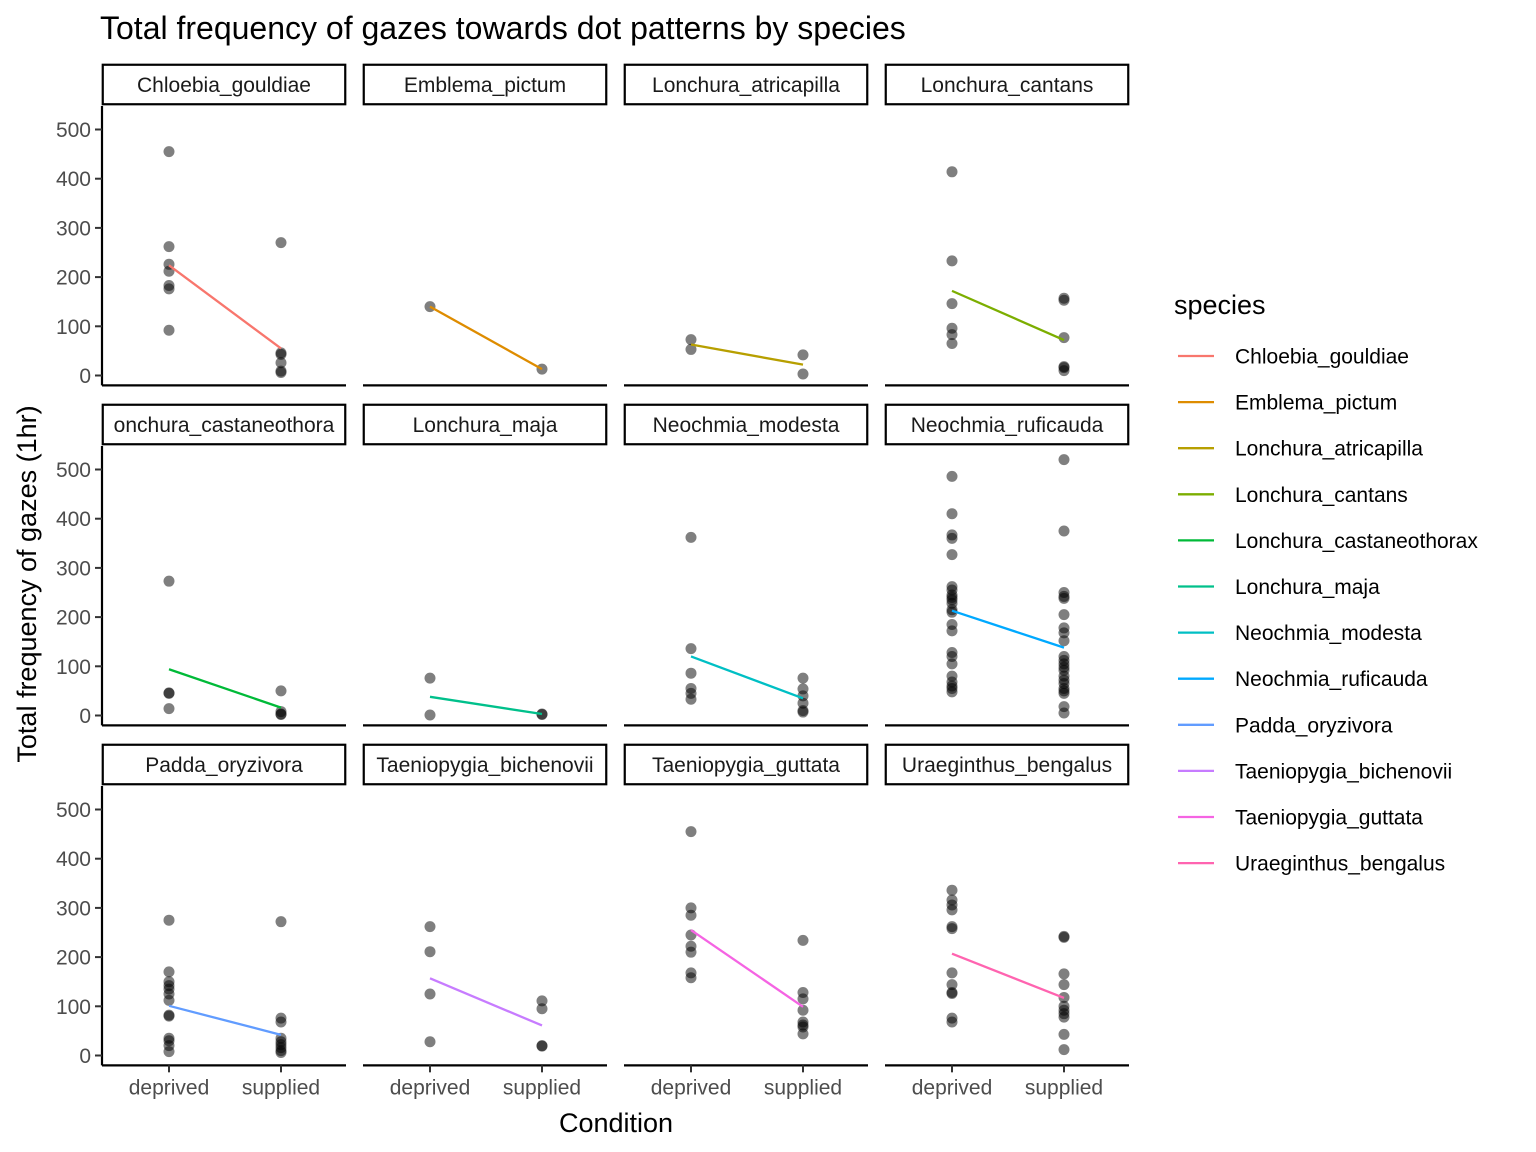 The width and height of the screenshot is (1536, 1152). I want to click on strip-label: Lonchura_maja, so click(485, 425).